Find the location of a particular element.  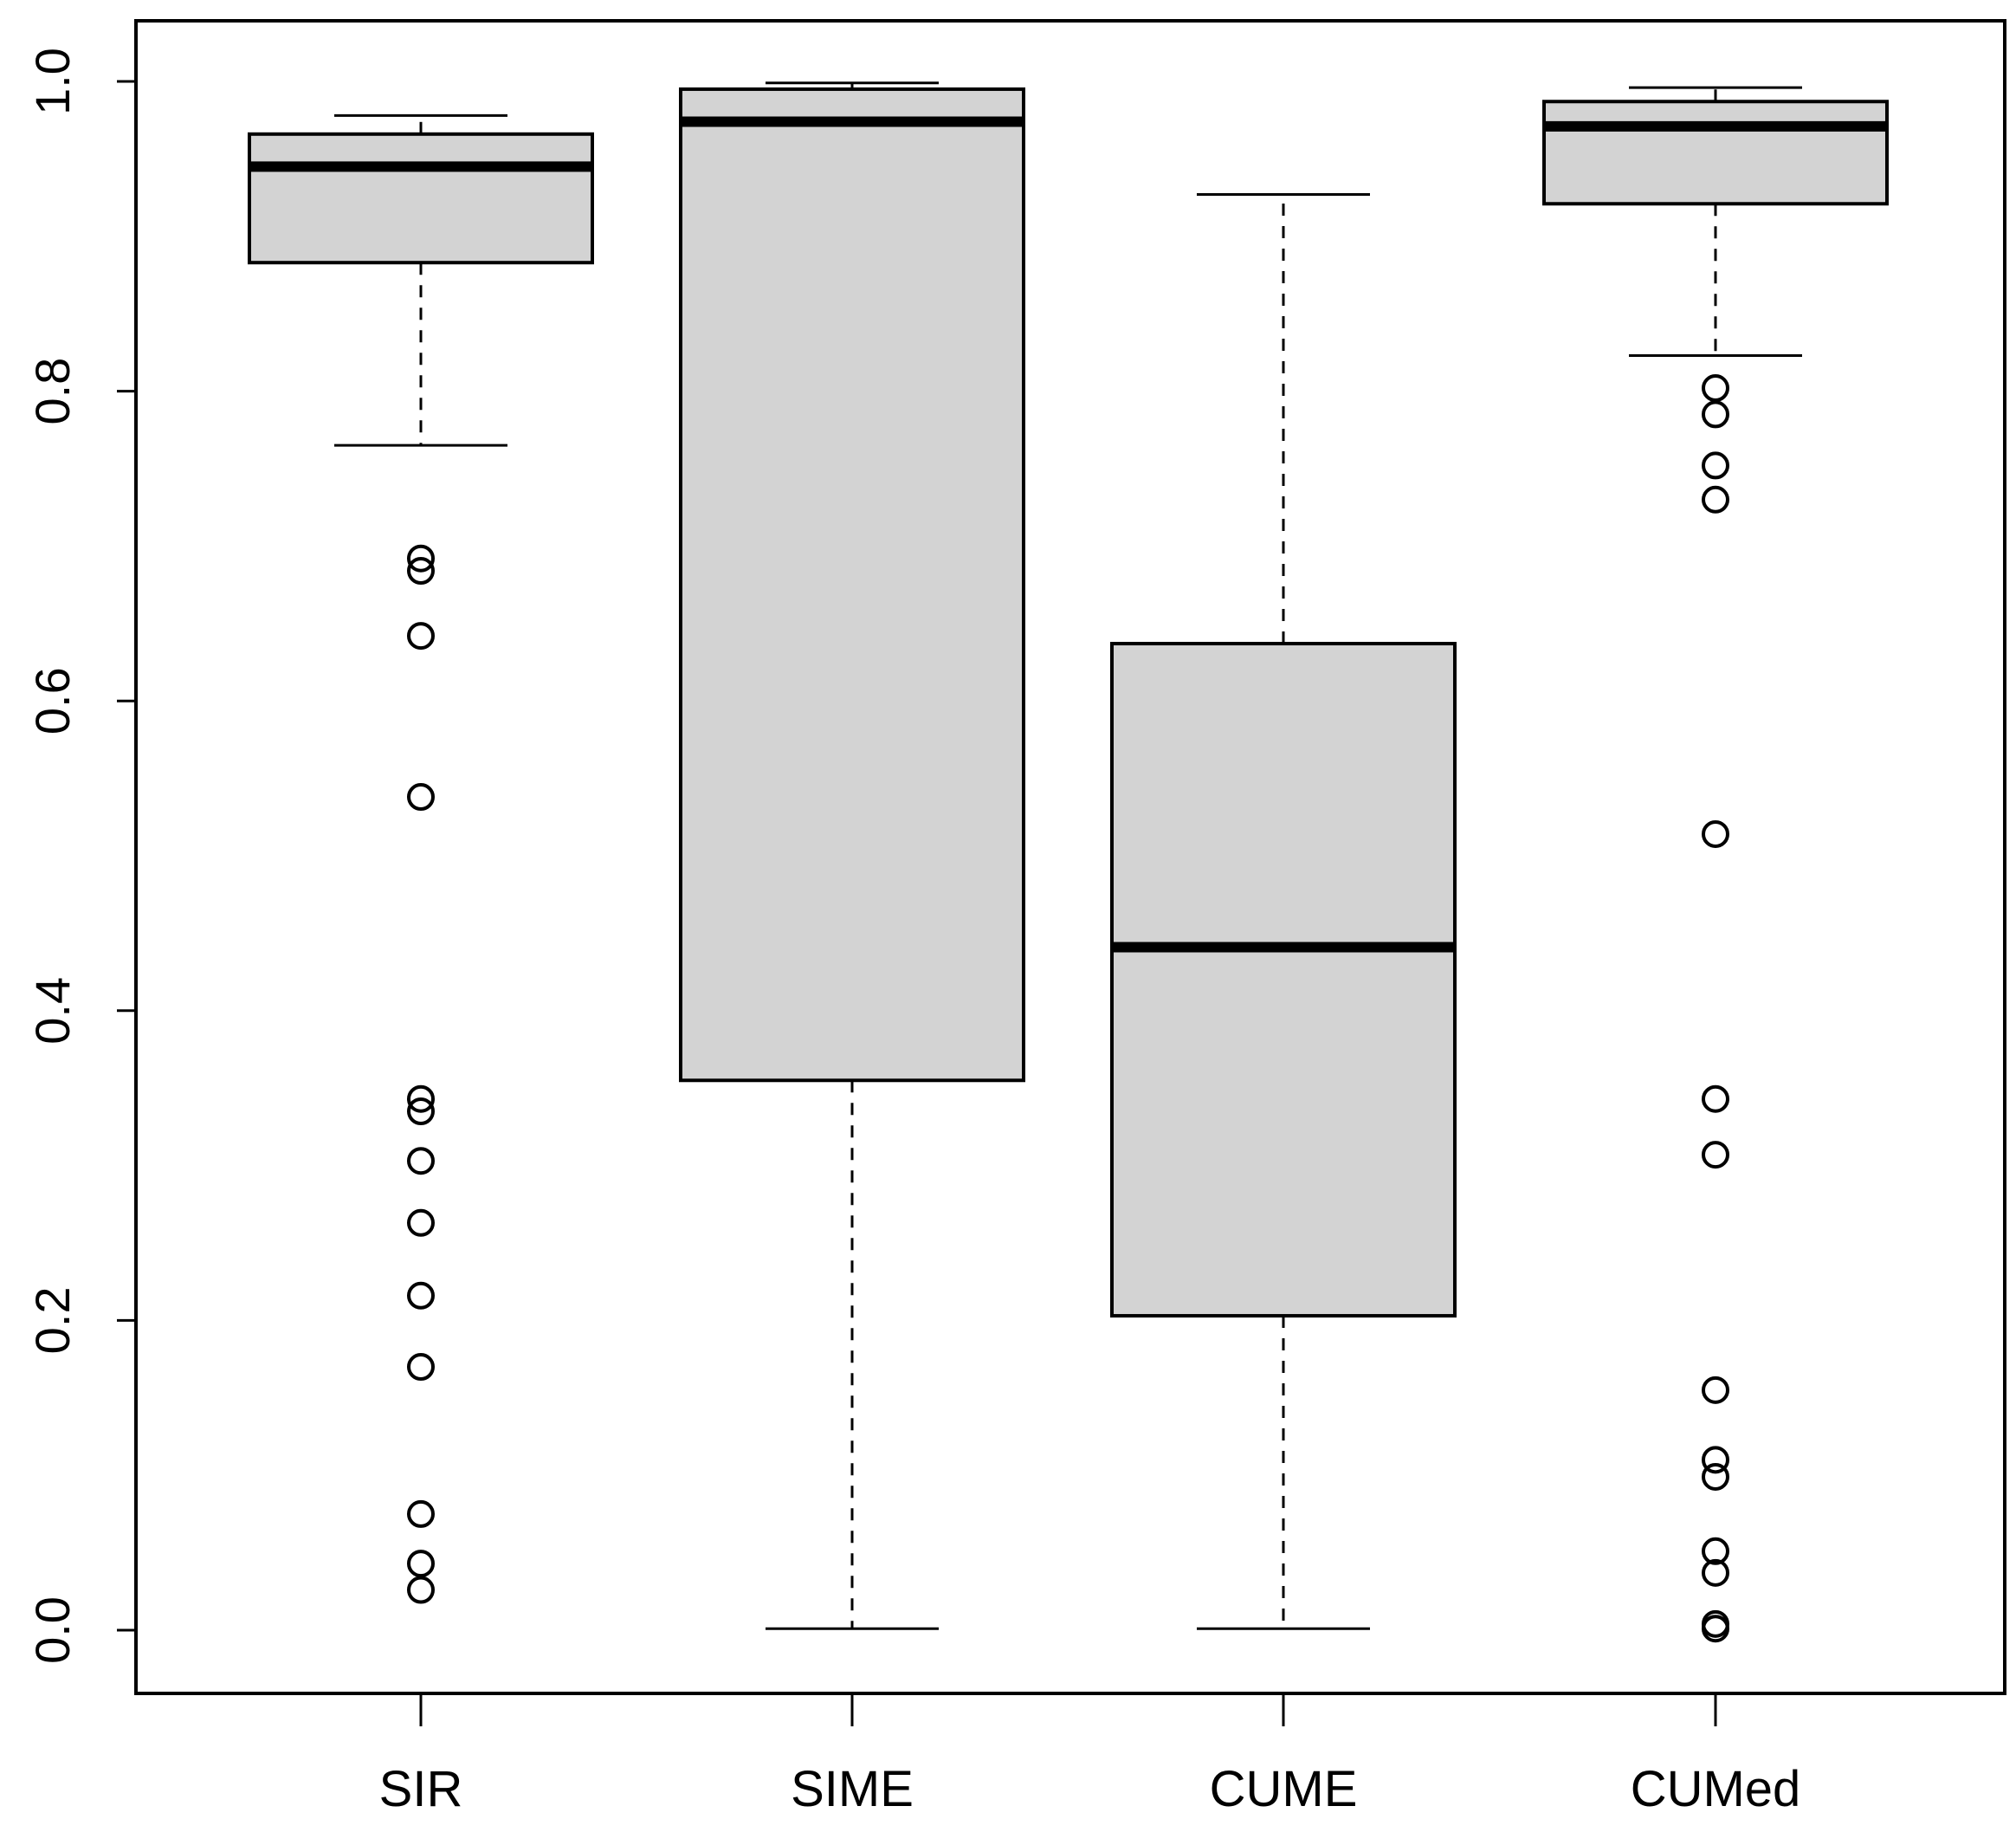

y-tick-label: 0.6 is located at coordinates (52, 701).